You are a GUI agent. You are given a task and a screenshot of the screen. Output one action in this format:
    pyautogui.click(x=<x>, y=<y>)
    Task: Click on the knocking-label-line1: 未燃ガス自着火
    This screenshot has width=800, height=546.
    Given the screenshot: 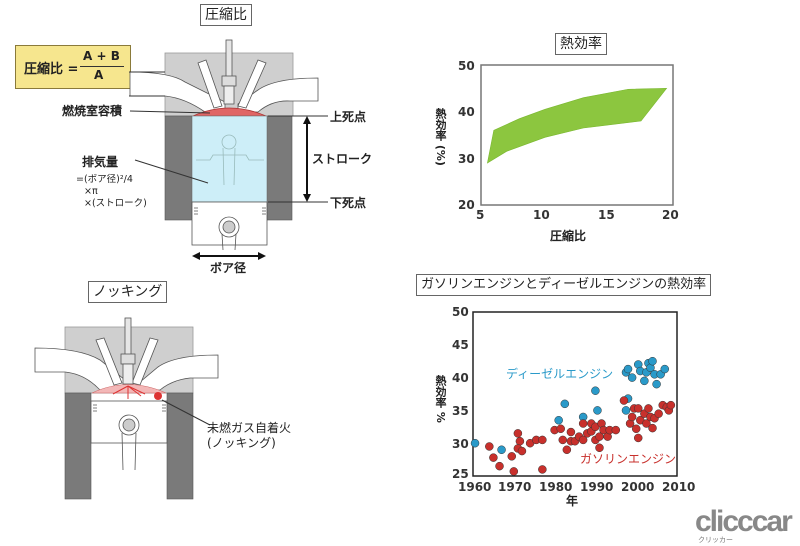 What is the action you would take?
    pyautogui.click(x=249, y=428)
    